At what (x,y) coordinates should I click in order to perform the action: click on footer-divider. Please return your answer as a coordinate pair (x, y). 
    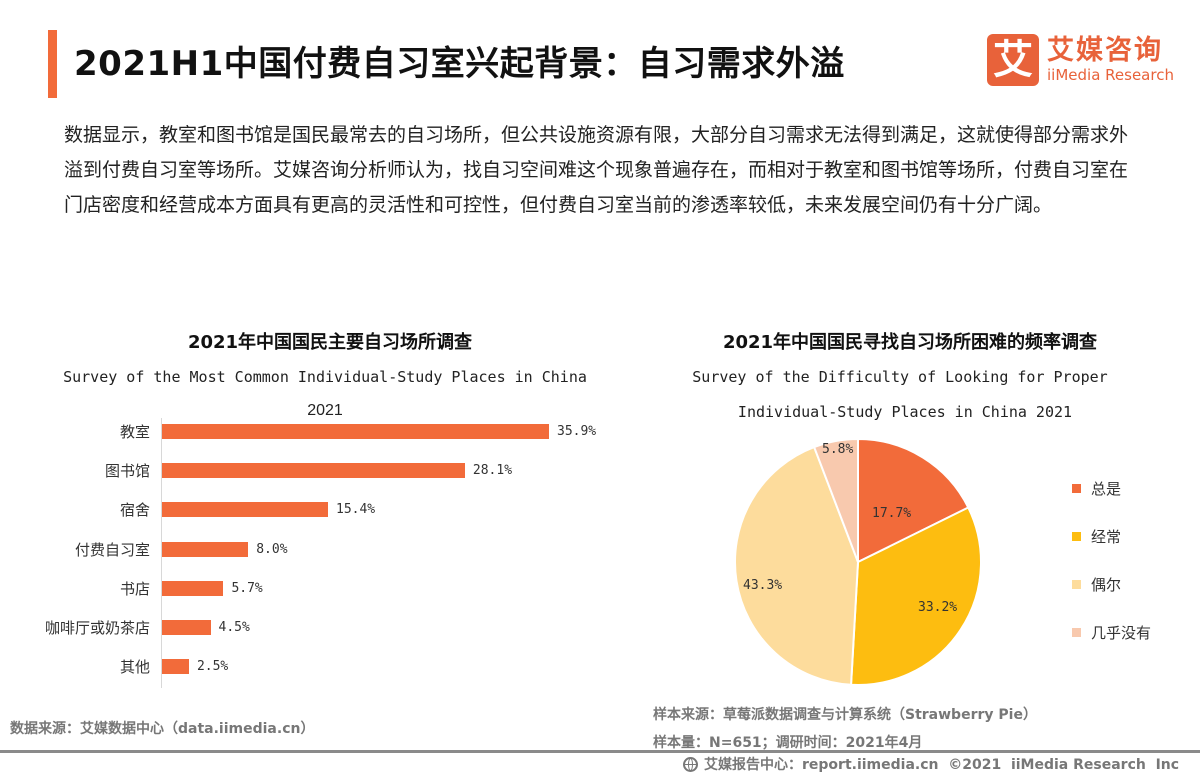
    Looking at the image, I should click on (600, 751).